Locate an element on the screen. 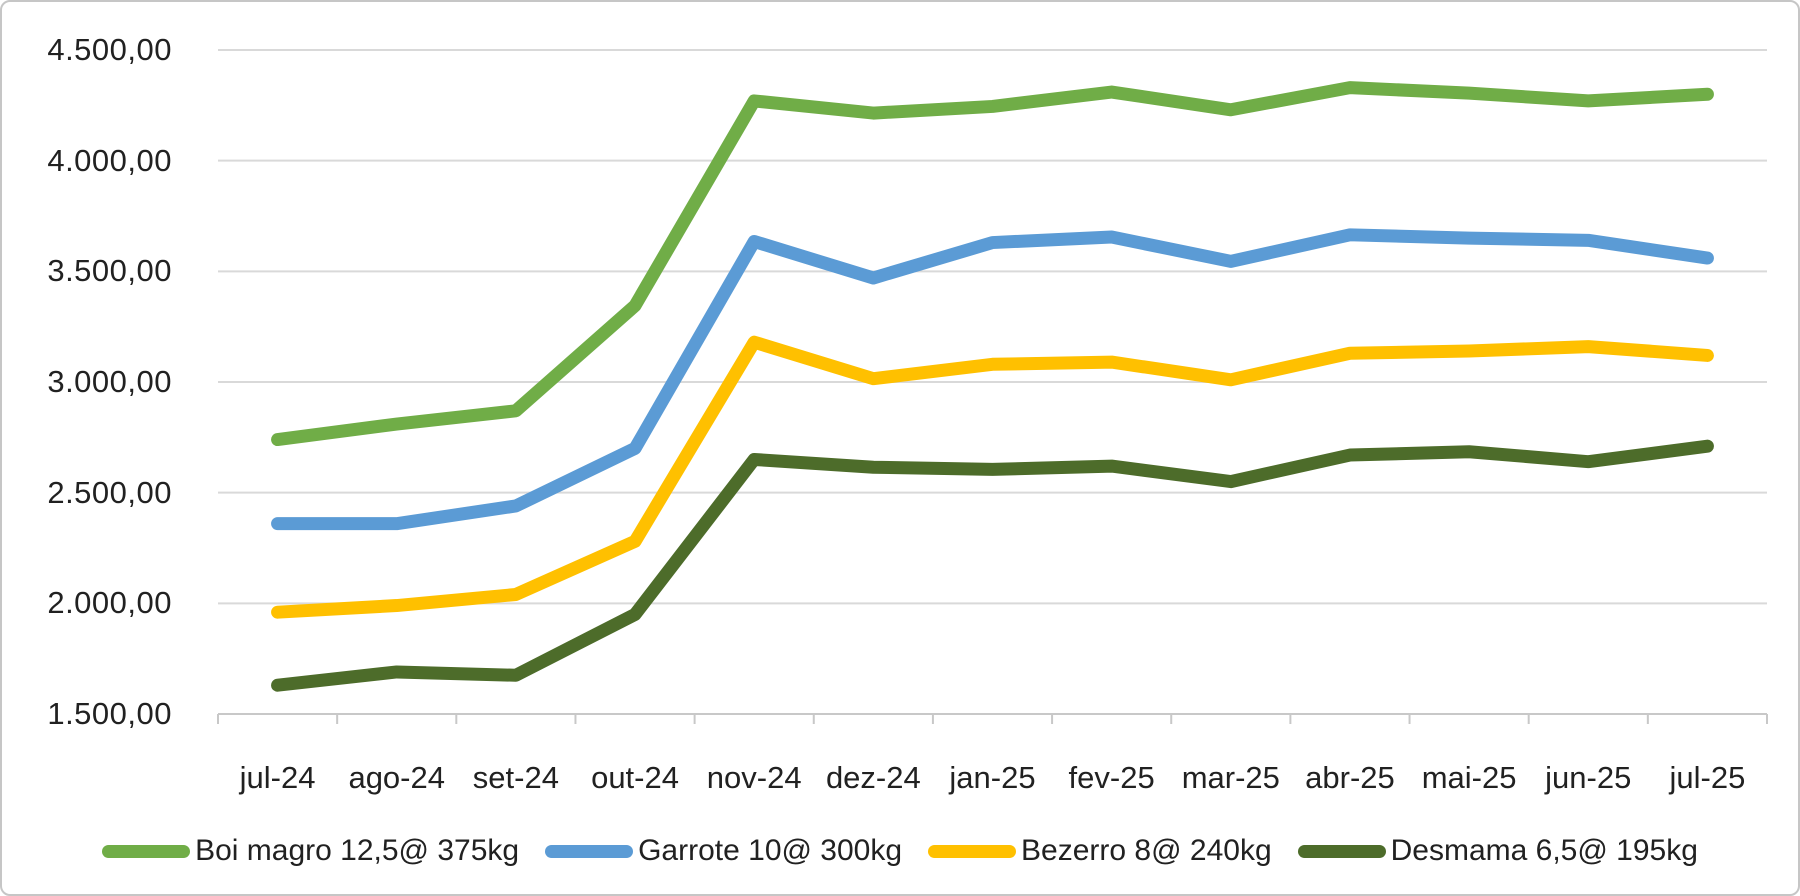  x-tick-label: mai-25 is located at coordinates (1469, 777).